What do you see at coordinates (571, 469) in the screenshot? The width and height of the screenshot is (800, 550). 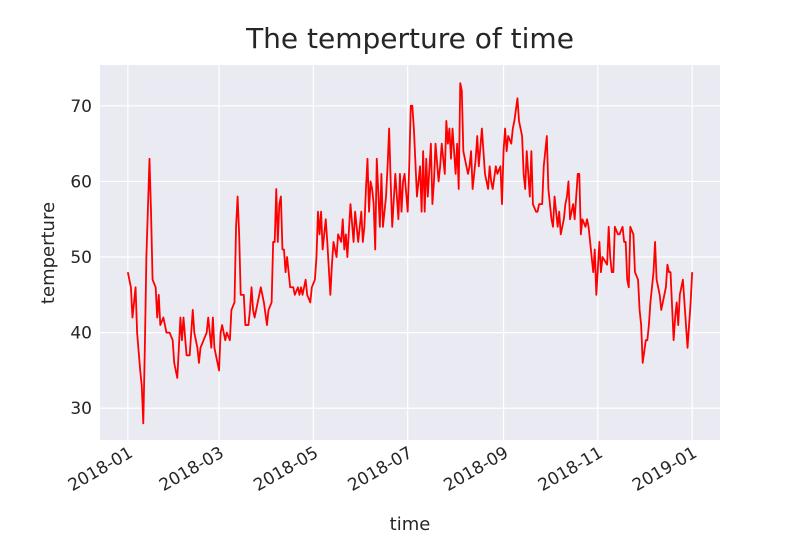 I see `x-tick-label: 2018-11` at bounding box center [571, 469].